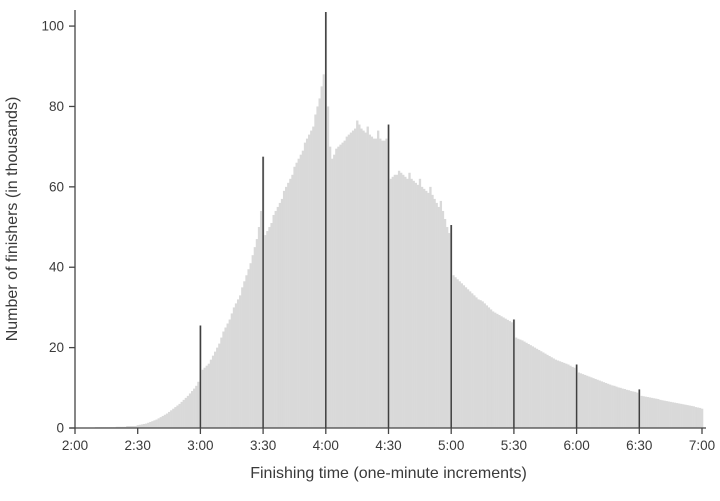  What do you see at coordinates (388, 445) in the screenshot?
I see `x-tick-label: 4:30` at bounding box center [388, 445].